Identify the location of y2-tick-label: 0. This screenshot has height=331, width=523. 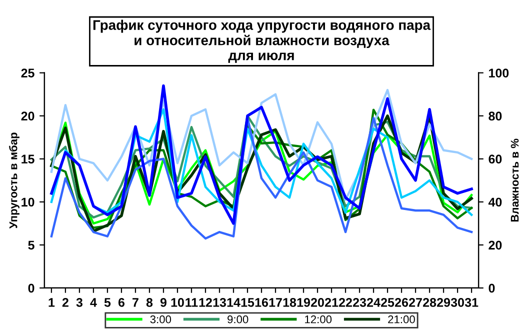
(491, 288).